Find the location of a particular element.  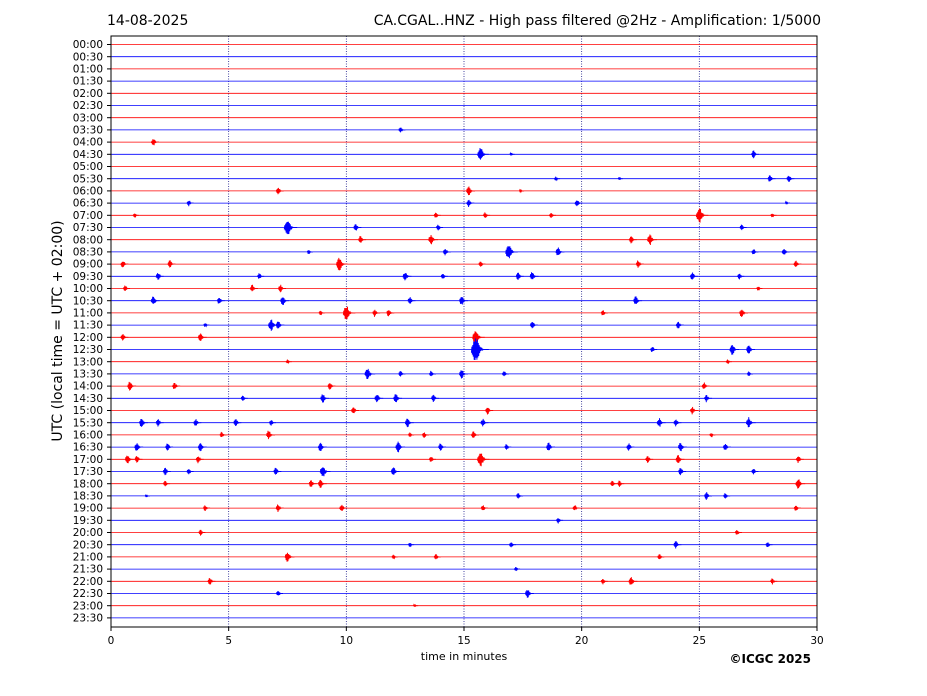

y-tick-label: 14:00 is located at coordinates (88, 387).